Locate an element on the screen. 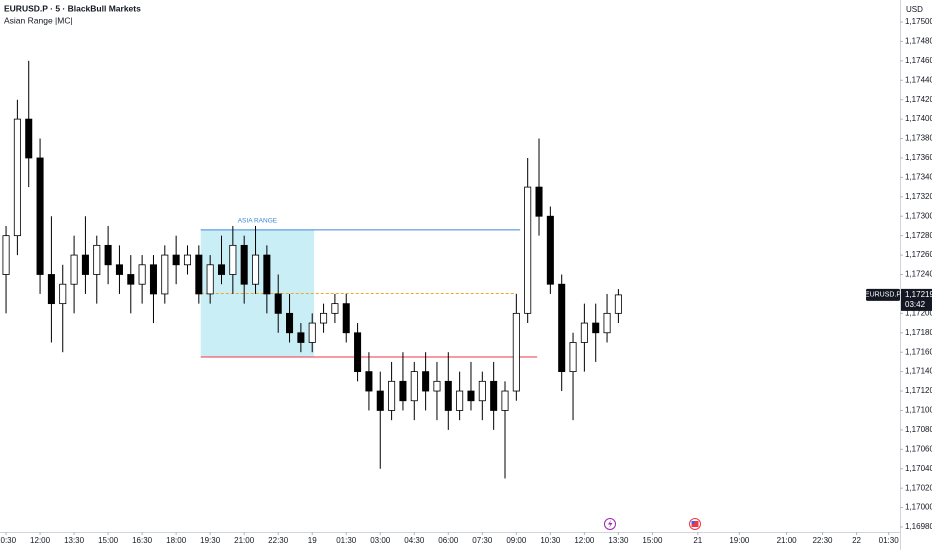 The image size is (932, 550). x-tick-label: 19:30 is located at coordinates (210, 540).